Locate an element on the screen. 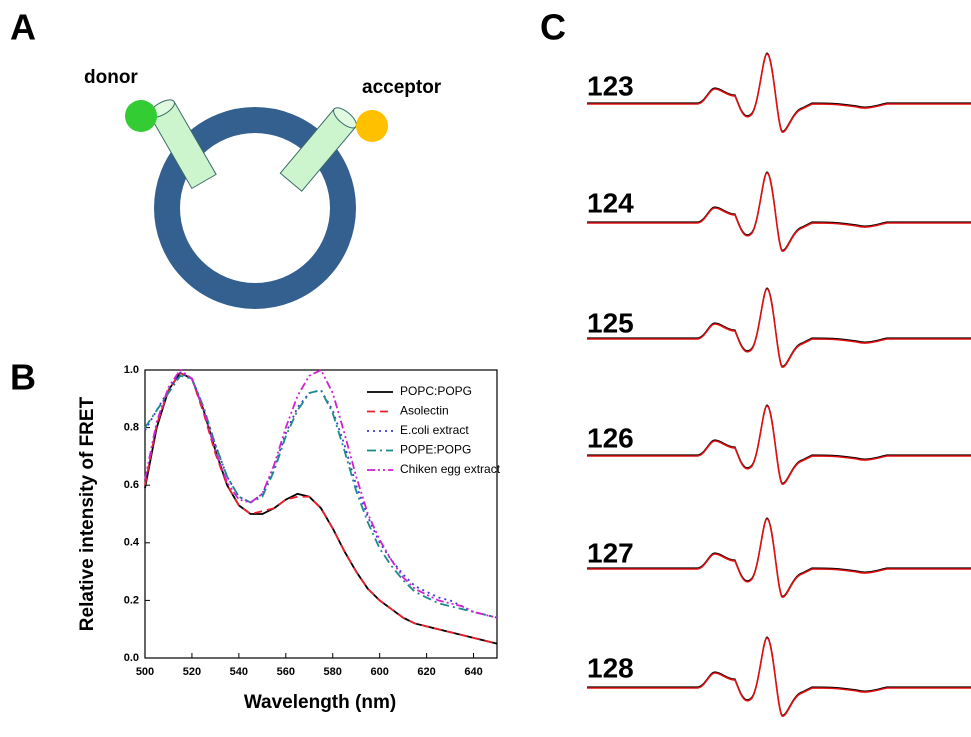  legend-label: Asolectin is located at coordinates (424, 411).